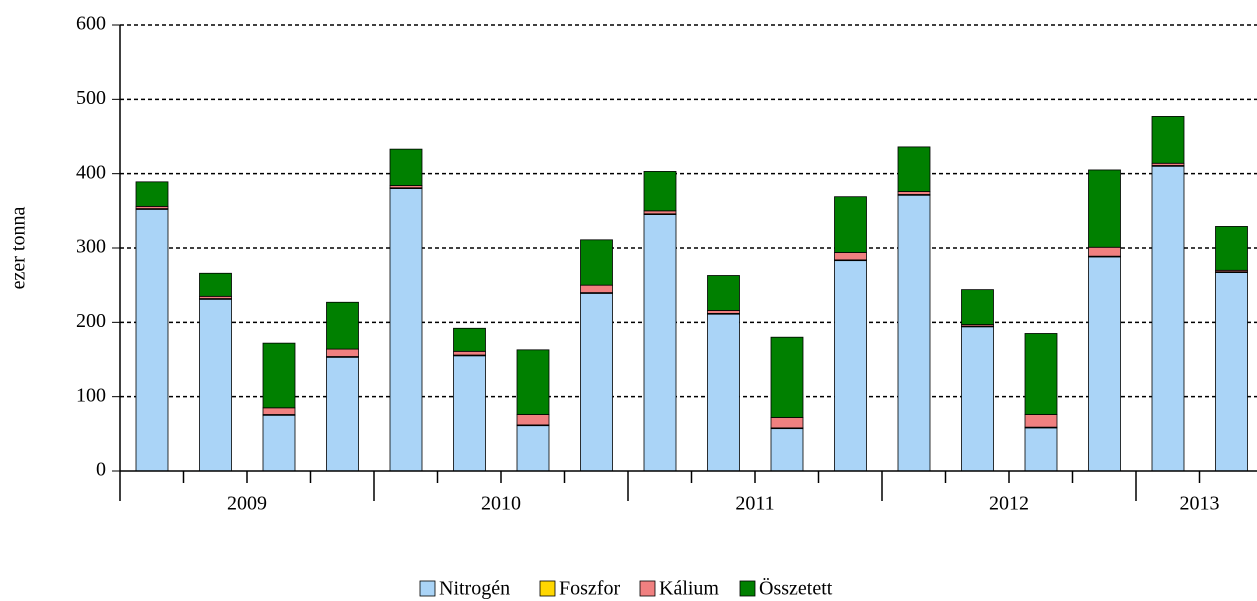 The image size is (1257, 601). Describe the element at coordinates (91, 247) in the screenshot. I see `y-tick-label: 300` at that location.